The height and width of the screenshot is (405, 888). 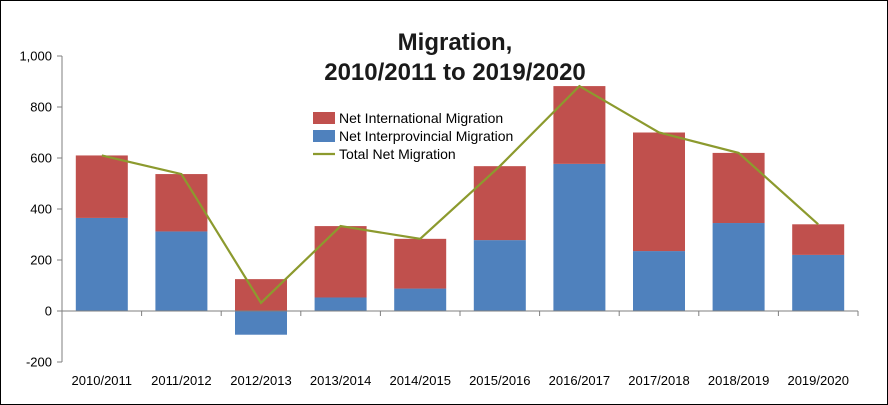 I want to click on bar-international-2019-2020, so click(x=818, y=239).